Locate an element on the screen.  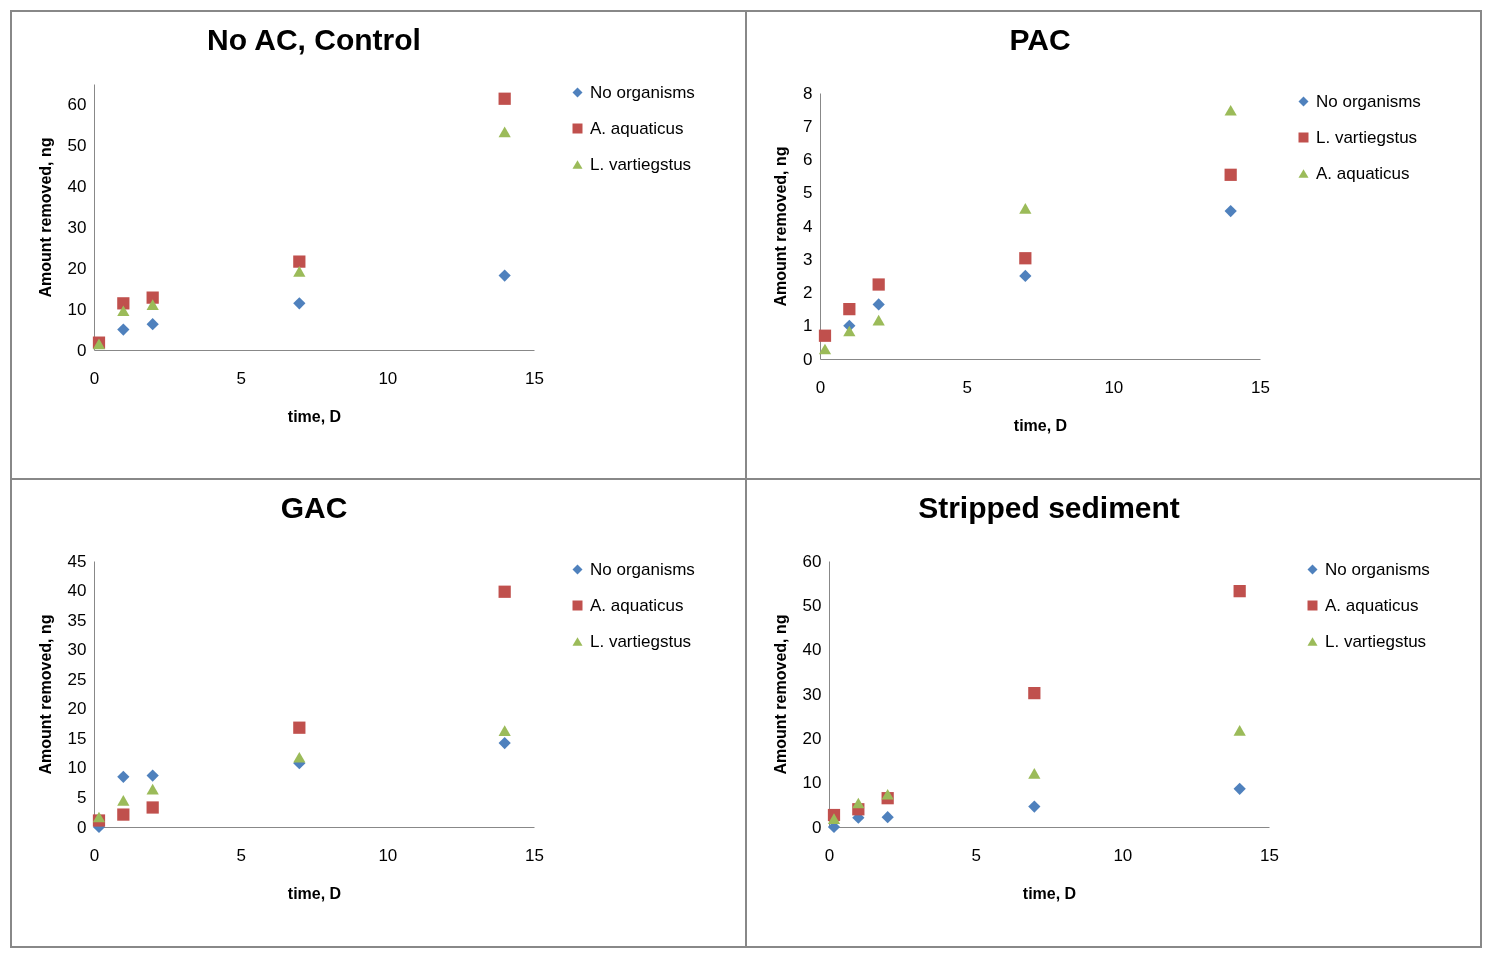
y-tick-label: 6 is located at coordinates (808, 159).